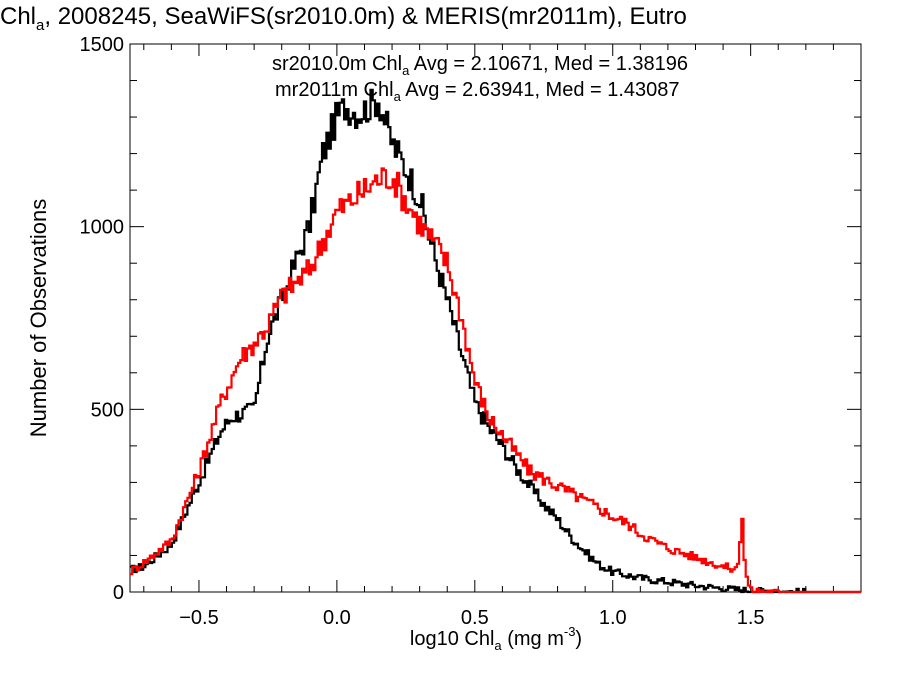 This screenshot has width=900, height=675. Describe the element at coordinates (475, 618) in the screenshot. I see `x-tick-label: 0.5` at that location.